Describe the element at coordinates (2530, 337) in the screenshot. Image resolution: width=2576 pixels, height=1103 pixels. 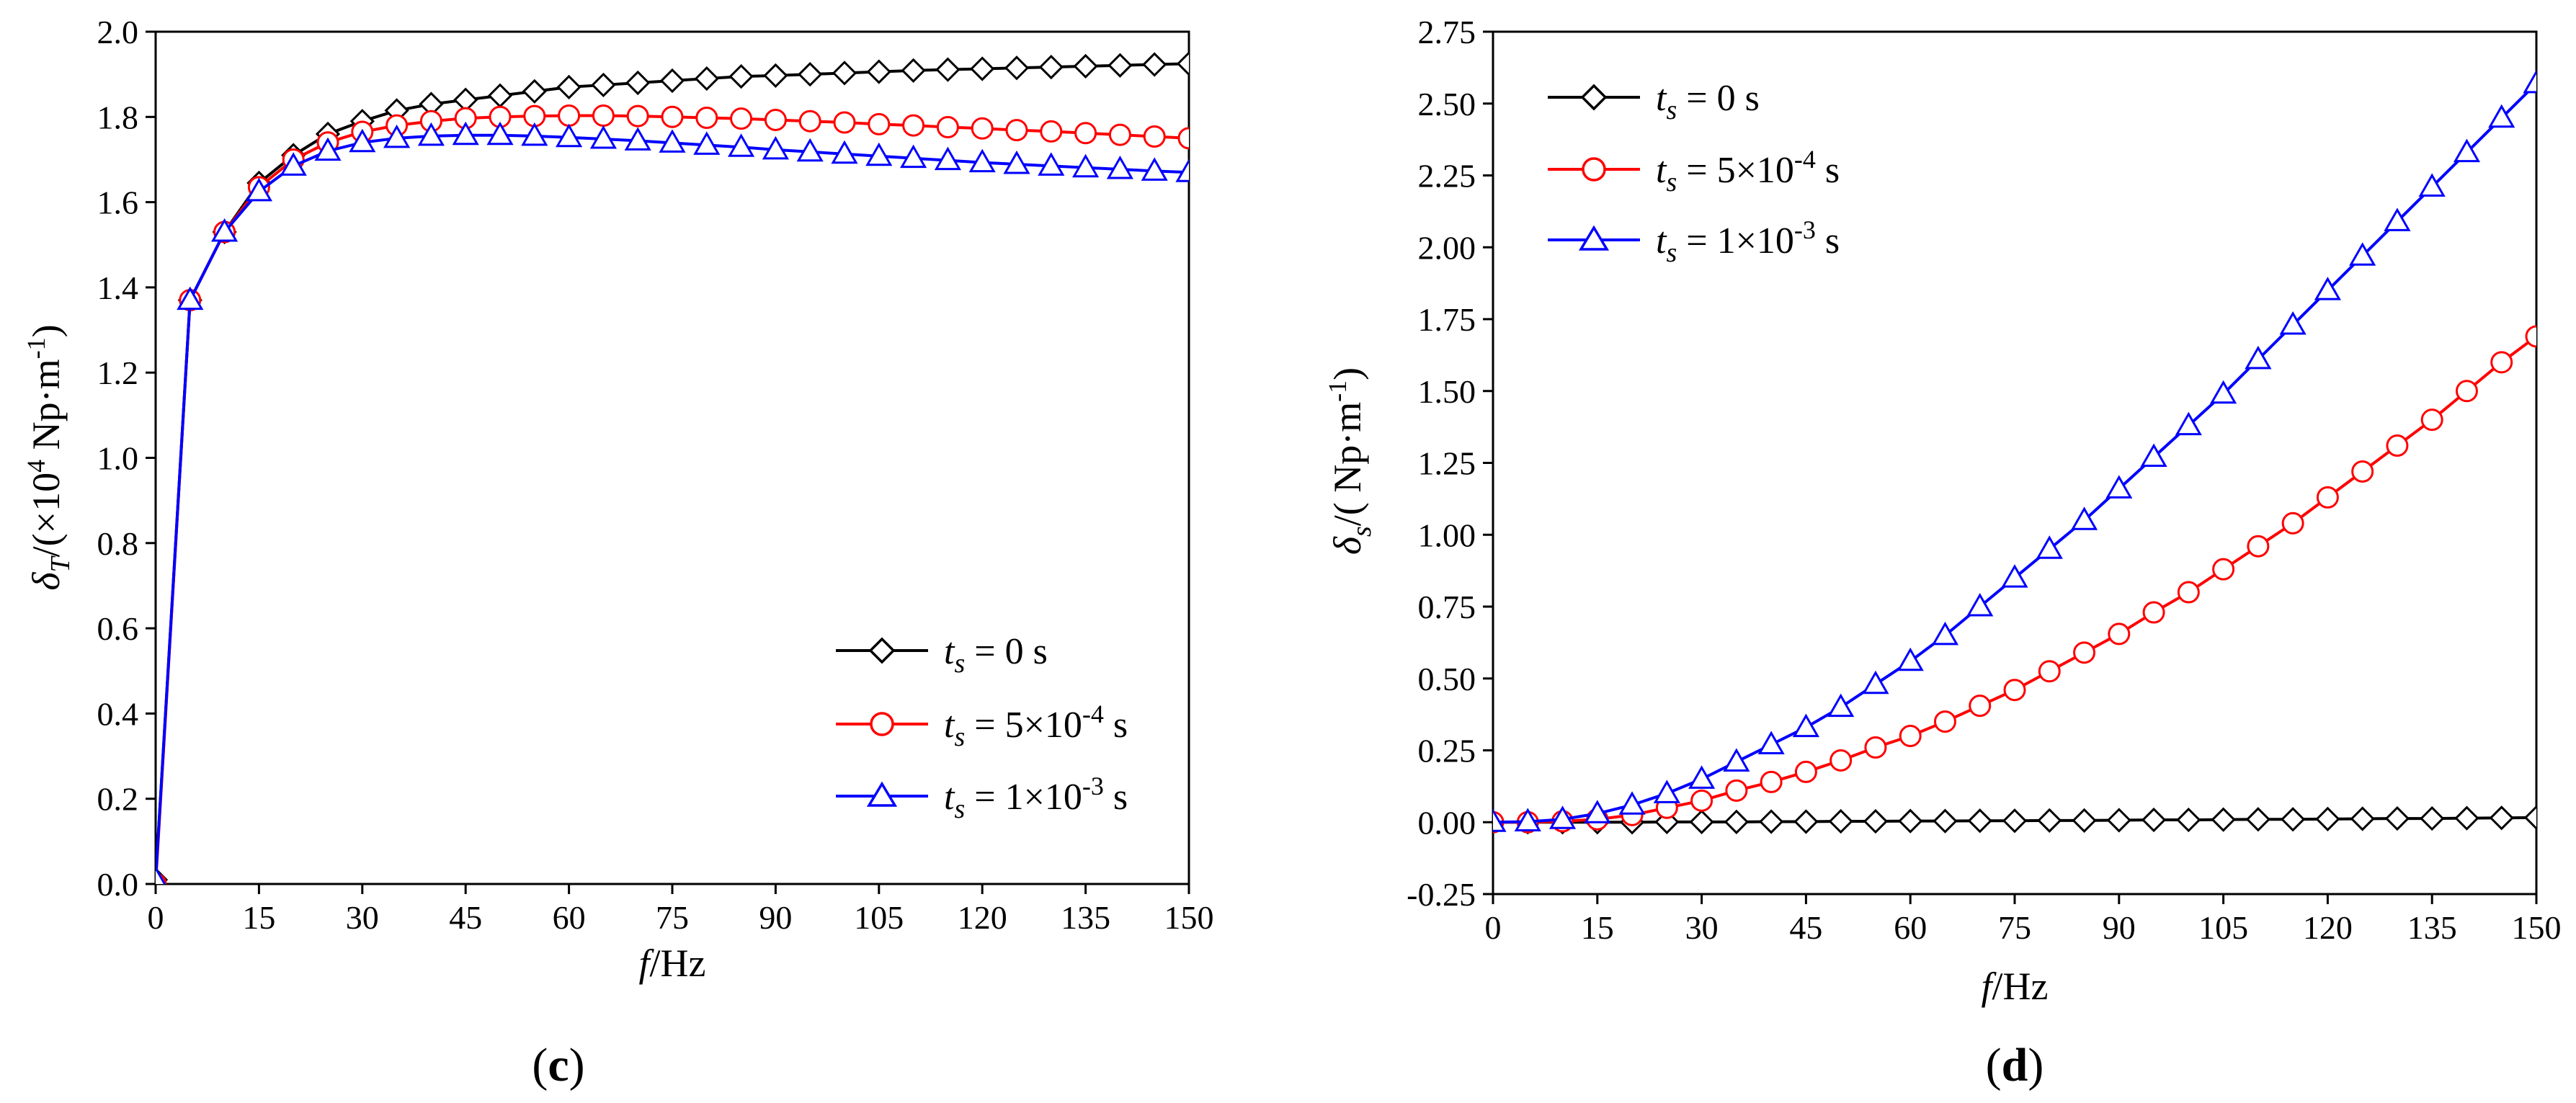
I see `data-point-ts-5-10-4-s-f150` at that location.